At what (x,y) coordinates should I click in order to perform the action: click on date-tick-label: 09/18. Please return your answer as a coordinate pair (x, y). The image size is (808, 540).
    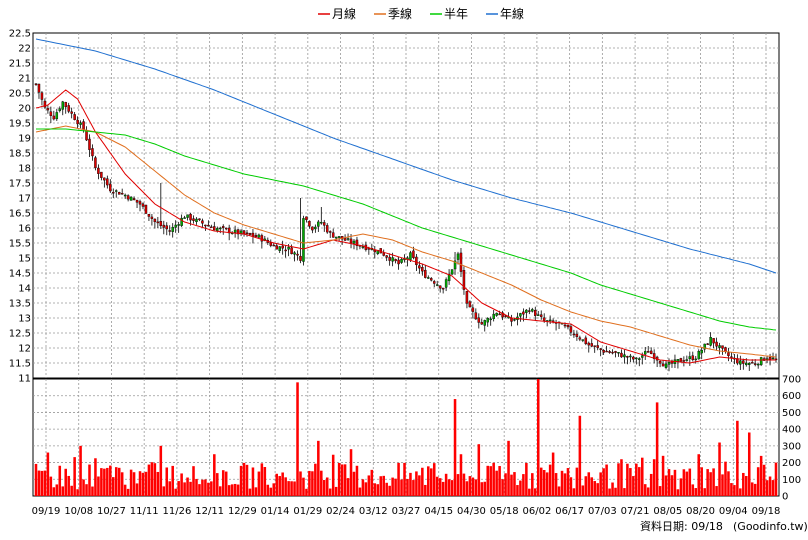
    Looking at the image, I should click on (766, 511).